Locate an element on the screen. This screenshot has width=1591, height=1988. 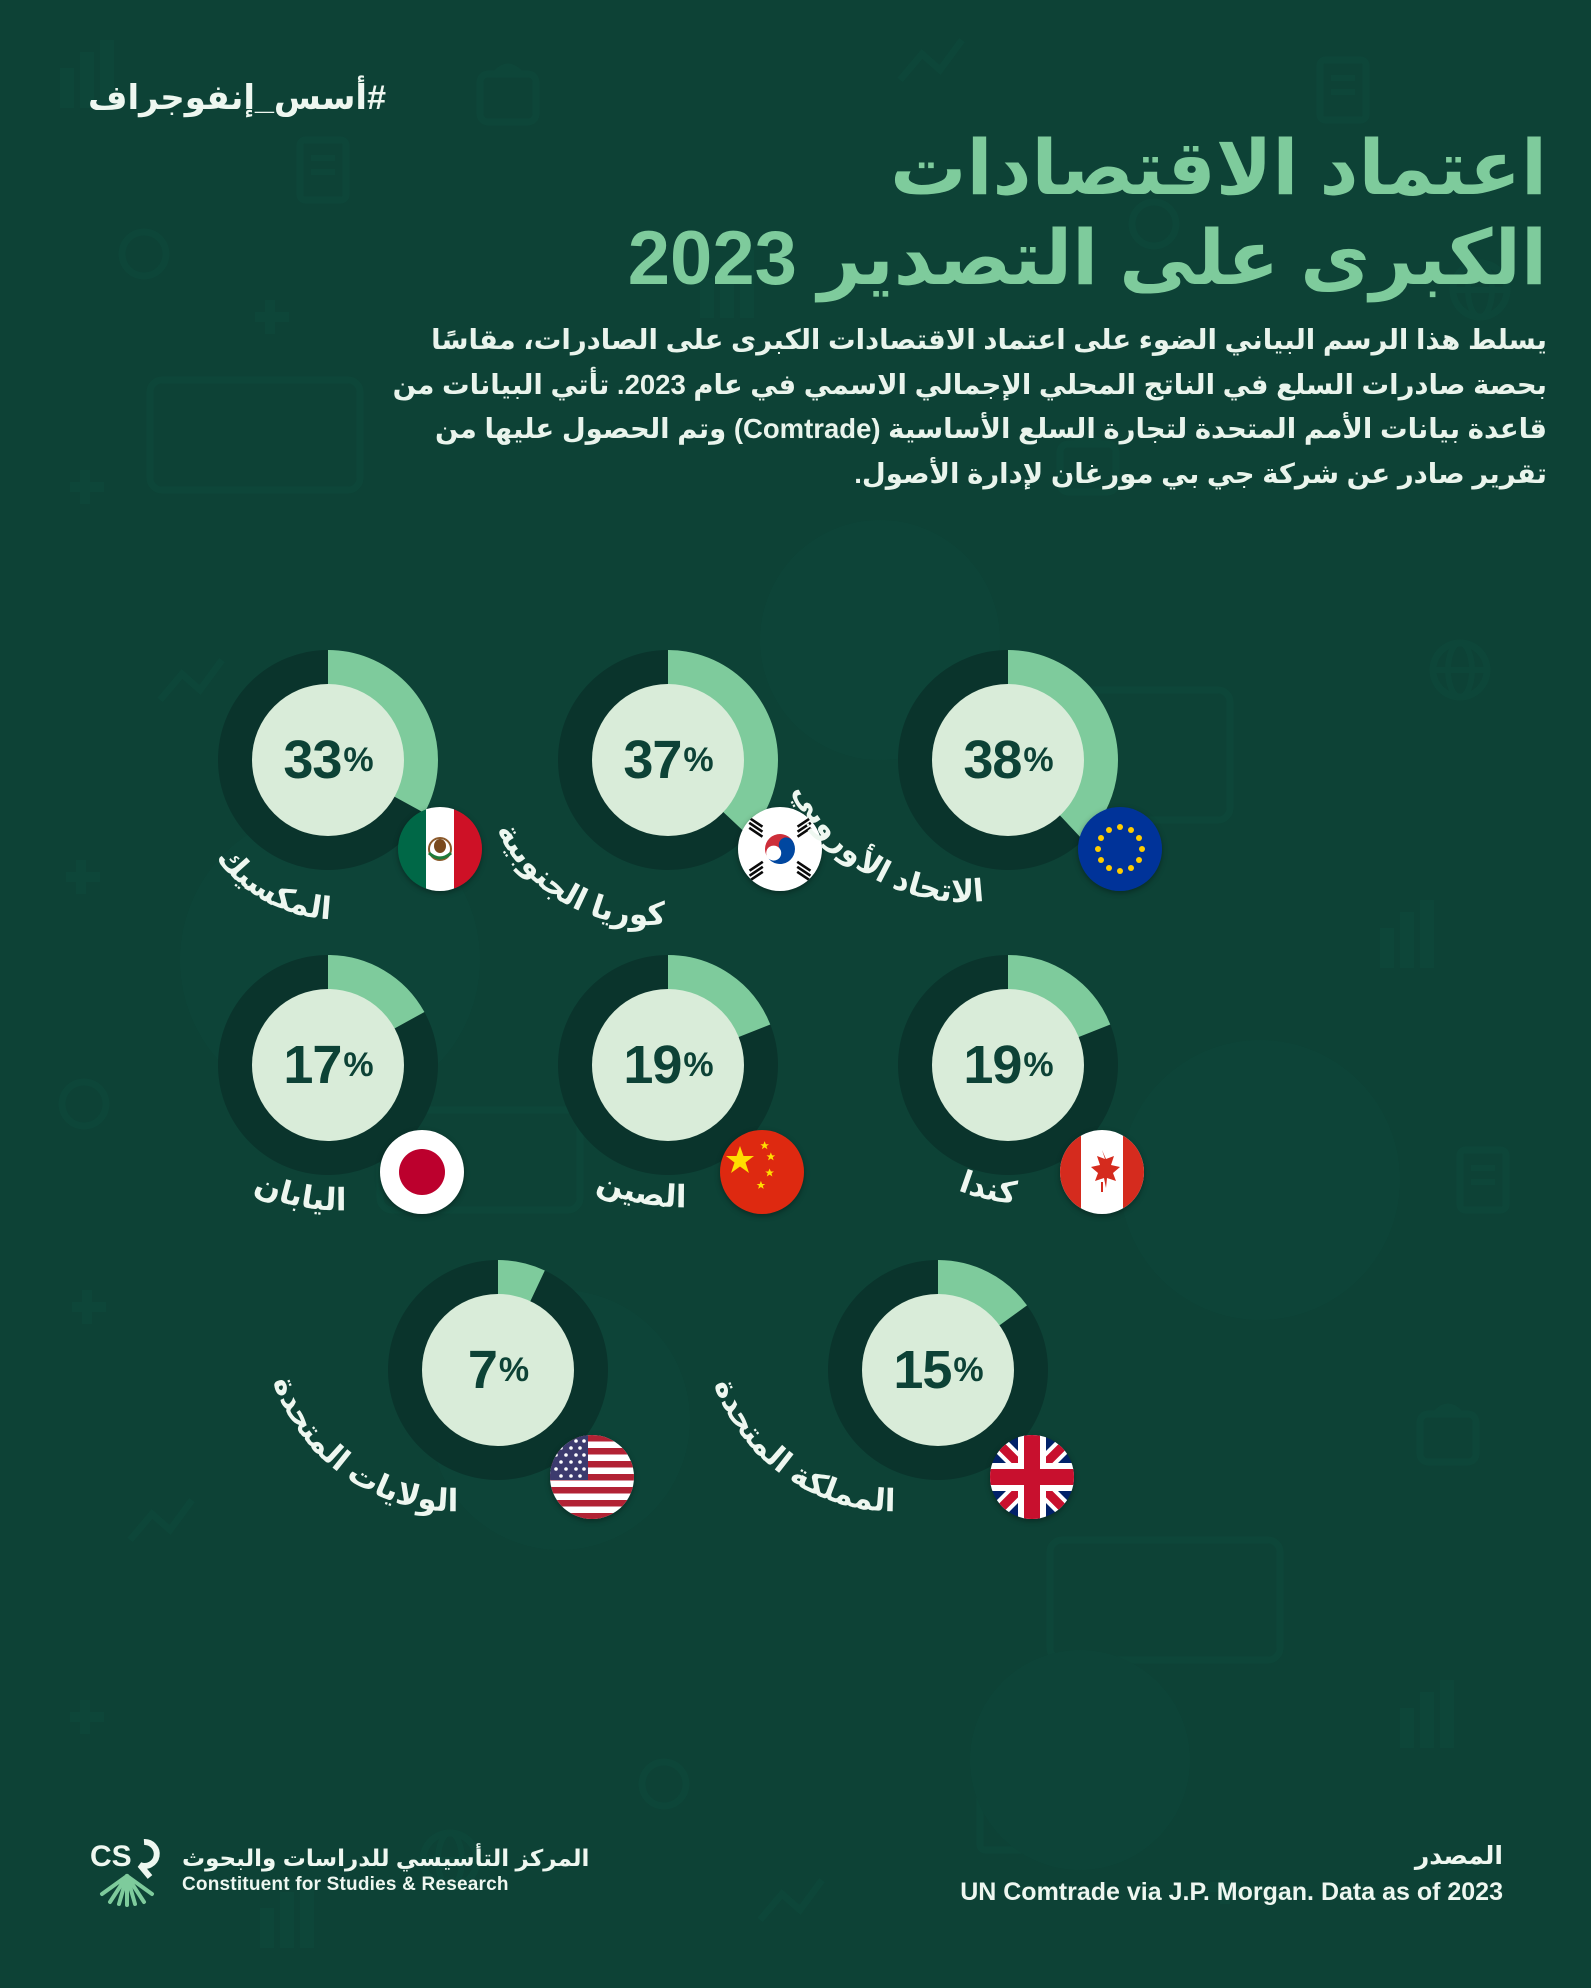
donut-value-japan: 17% is located at coordinates (328, 1065).